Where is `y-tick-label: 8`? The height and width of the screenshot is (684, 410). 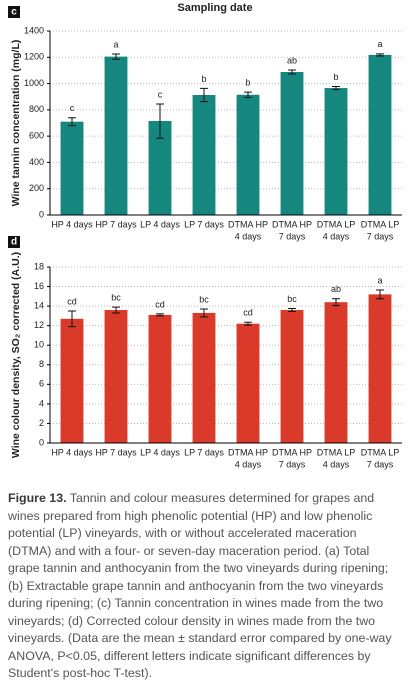 y-tick-label: 8 is located at coordinates (41, 364).